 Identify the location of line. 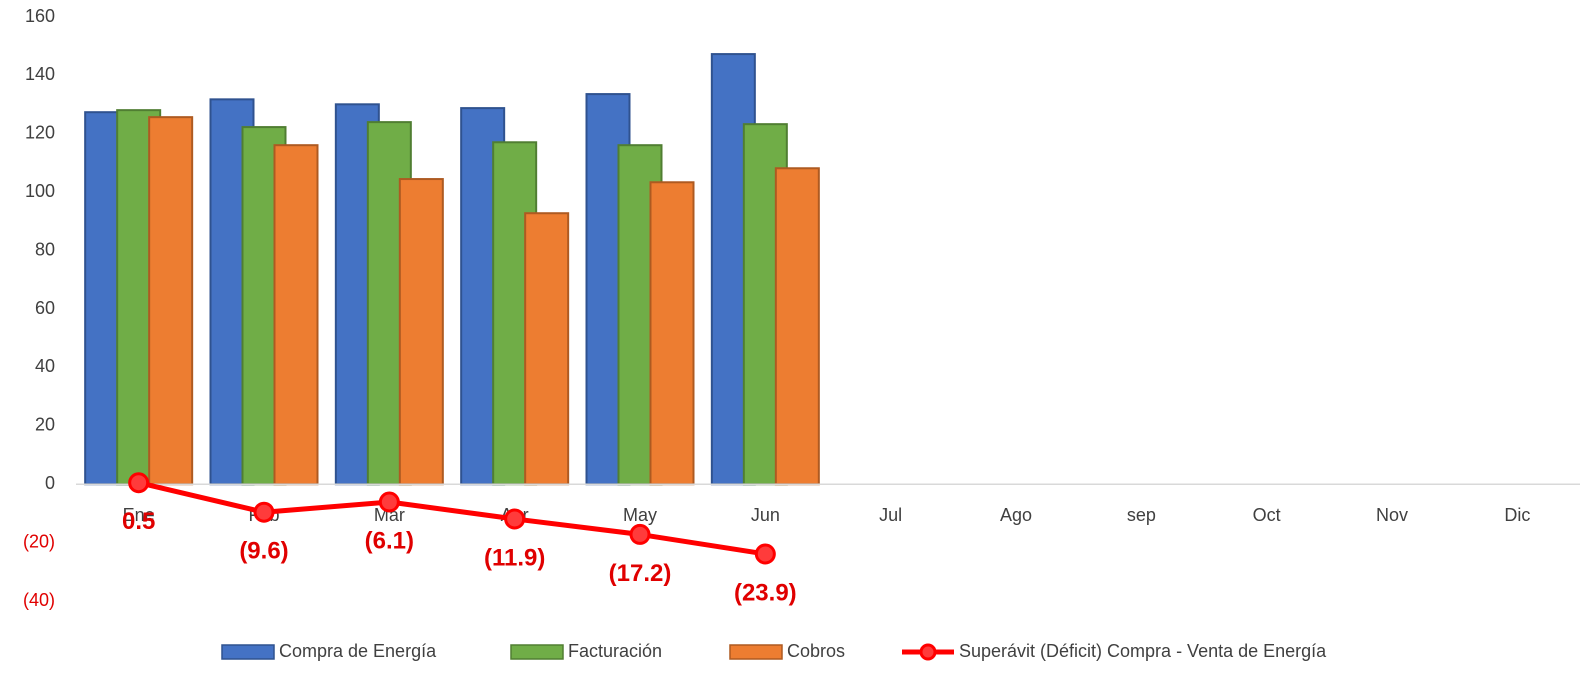
(452, 518).